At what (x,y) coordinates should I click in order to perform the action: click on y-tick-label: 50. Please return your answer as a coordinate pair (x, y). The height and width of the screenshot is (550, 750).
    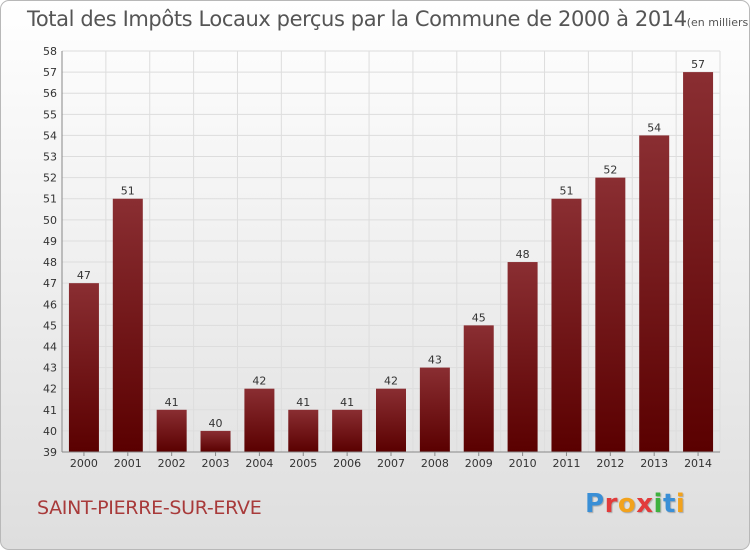
    Looking at the image, I should click on (50, 220).